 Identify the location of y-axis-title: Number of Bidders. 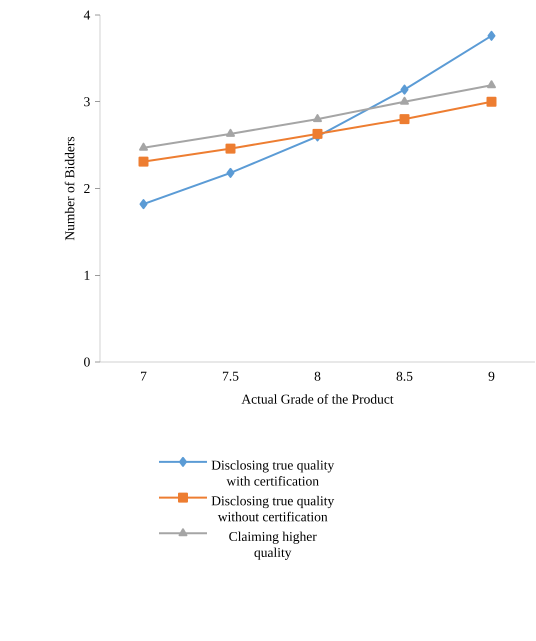
(69, 188).